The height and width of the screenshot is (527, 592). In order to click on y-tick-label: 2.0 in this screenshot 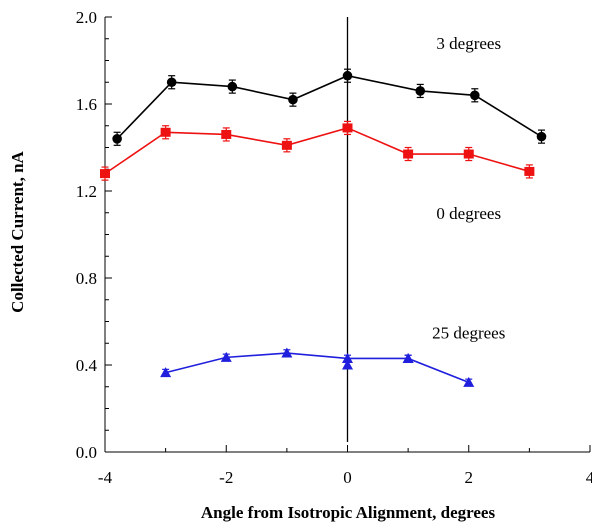, I will do `click(86, 17)`.